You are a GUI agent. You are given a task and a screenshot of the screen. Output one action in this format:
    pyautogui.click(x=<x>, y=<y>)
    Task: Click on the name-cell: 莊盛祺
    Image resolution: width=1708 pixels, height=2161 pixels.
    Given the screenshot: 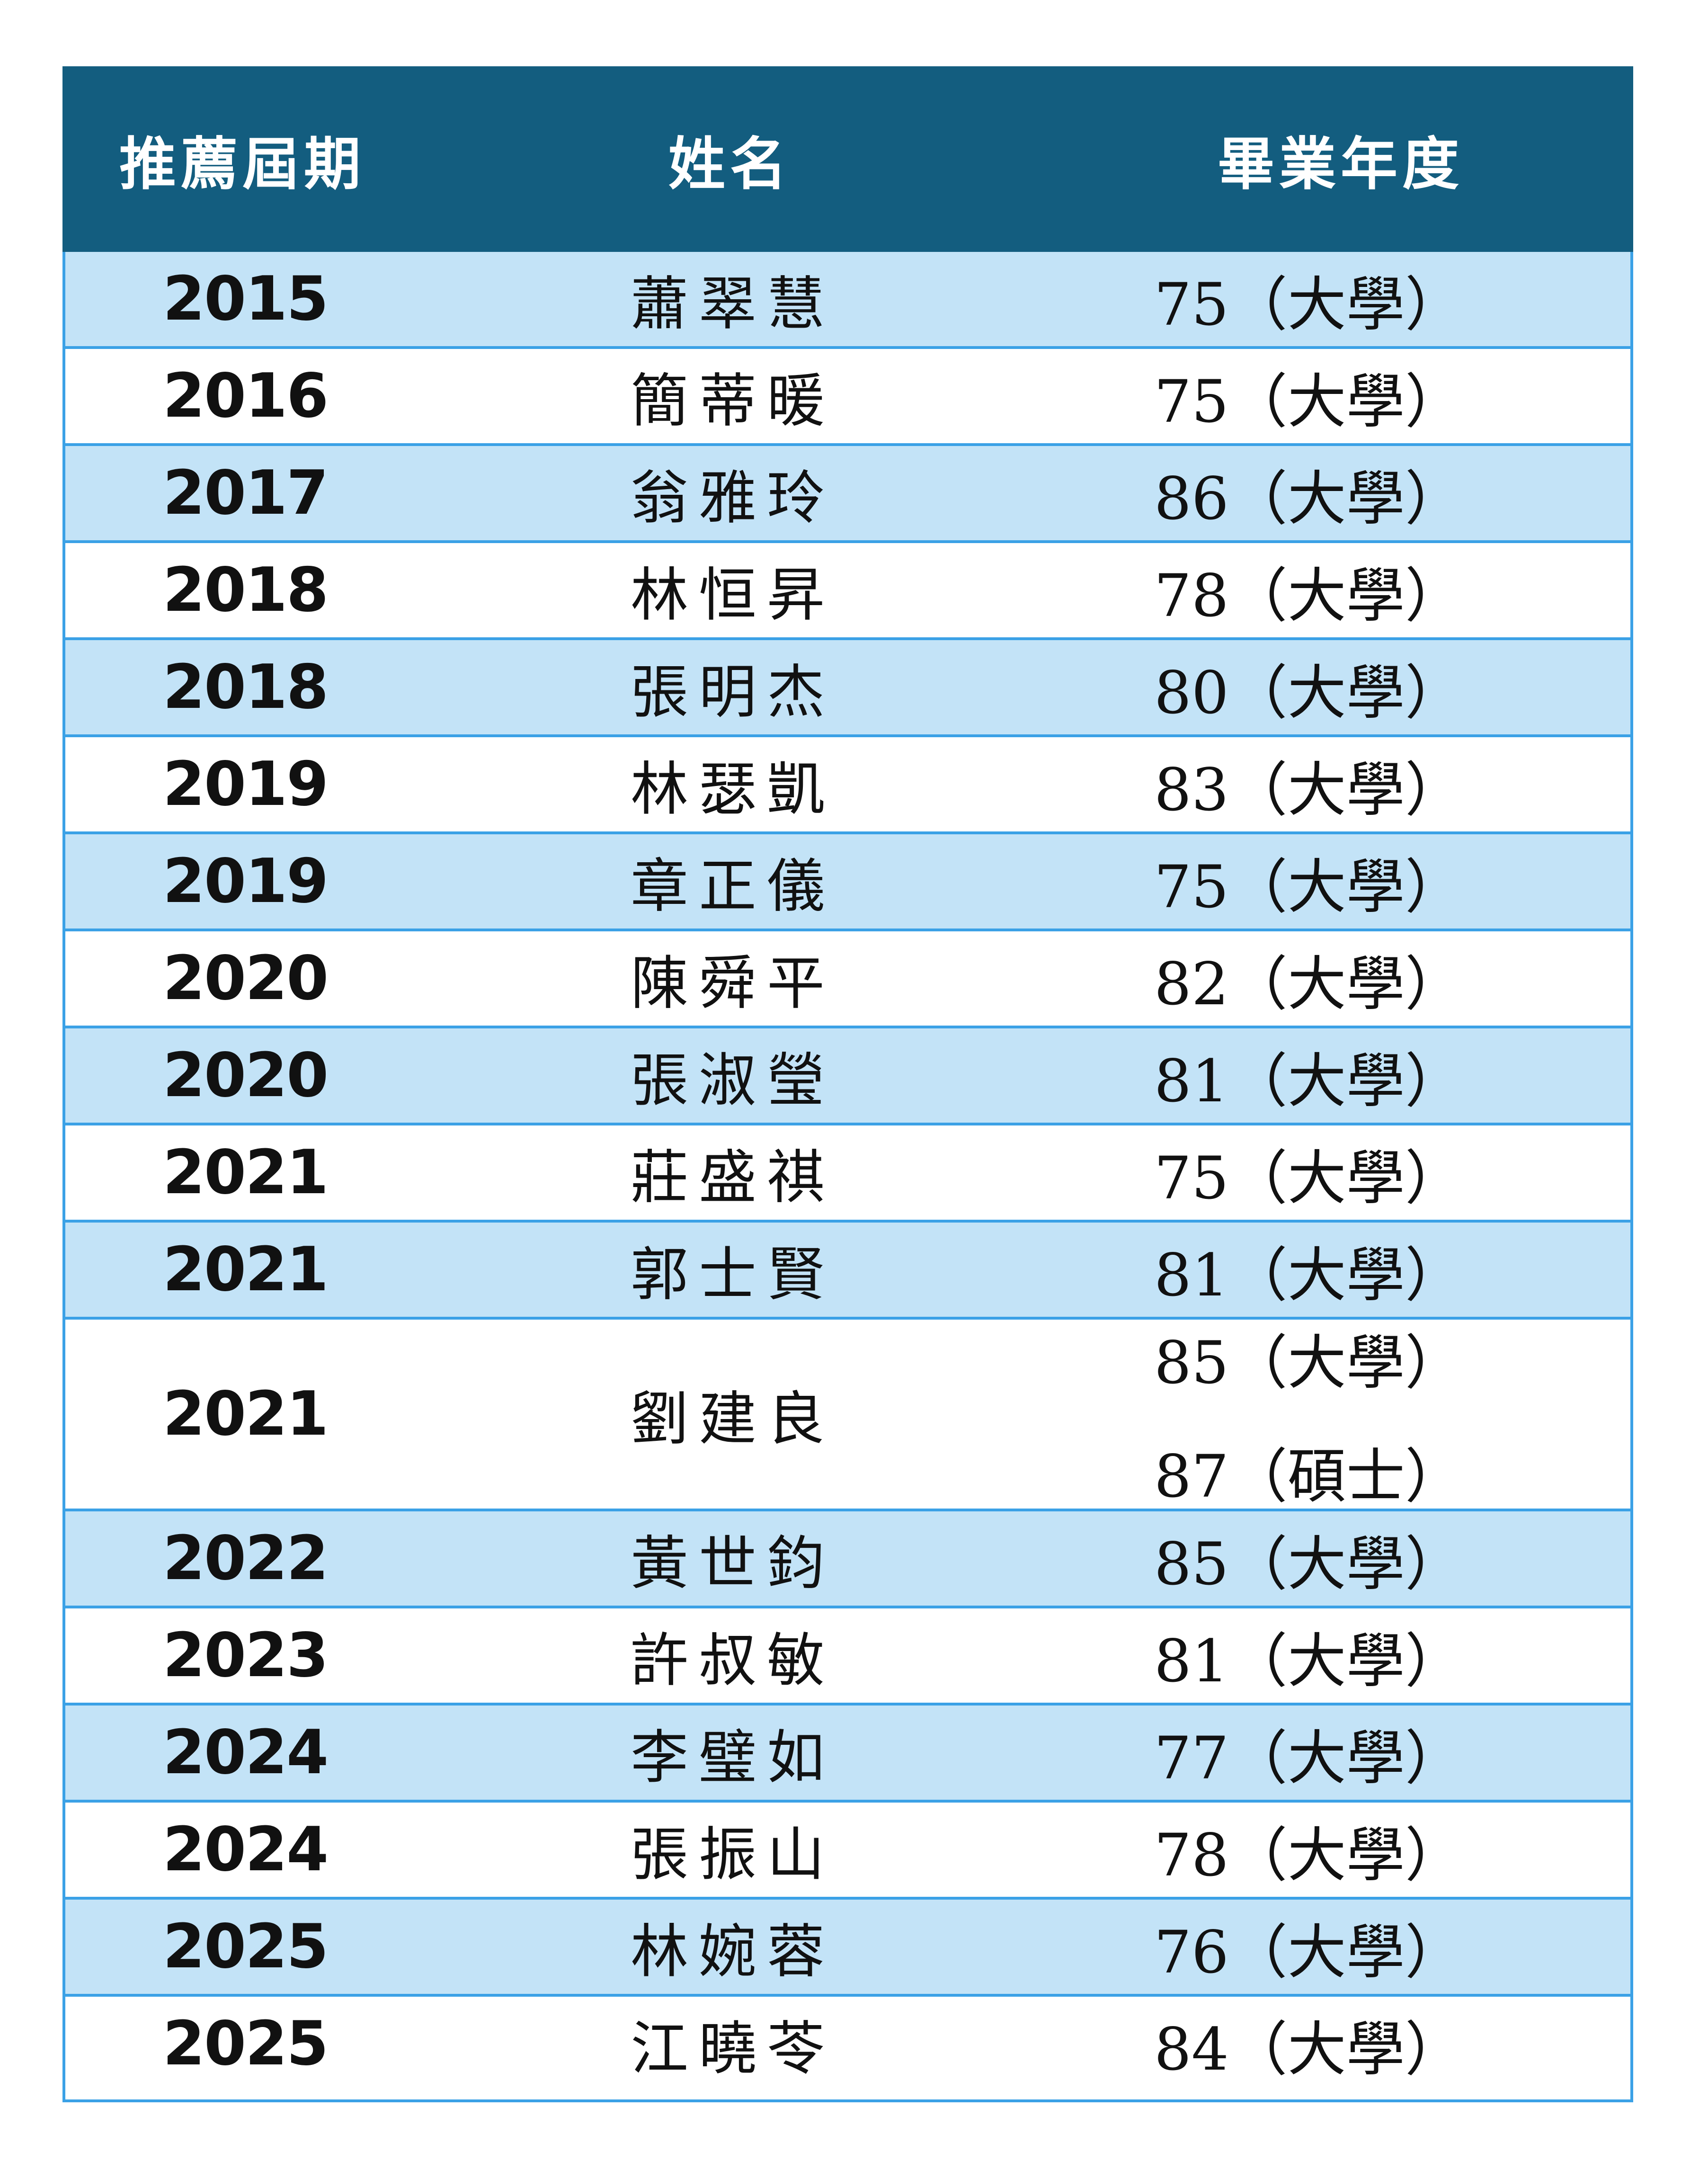 What is the action you would take?
    pyautogui.click(x=733, y=1177)
    